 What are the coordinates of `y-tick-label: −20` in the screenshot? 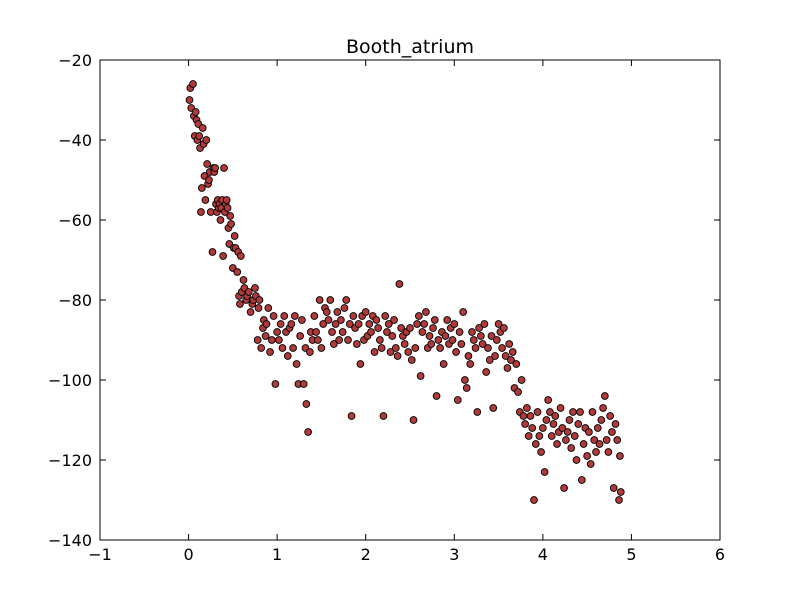 It's located at (75, 60).